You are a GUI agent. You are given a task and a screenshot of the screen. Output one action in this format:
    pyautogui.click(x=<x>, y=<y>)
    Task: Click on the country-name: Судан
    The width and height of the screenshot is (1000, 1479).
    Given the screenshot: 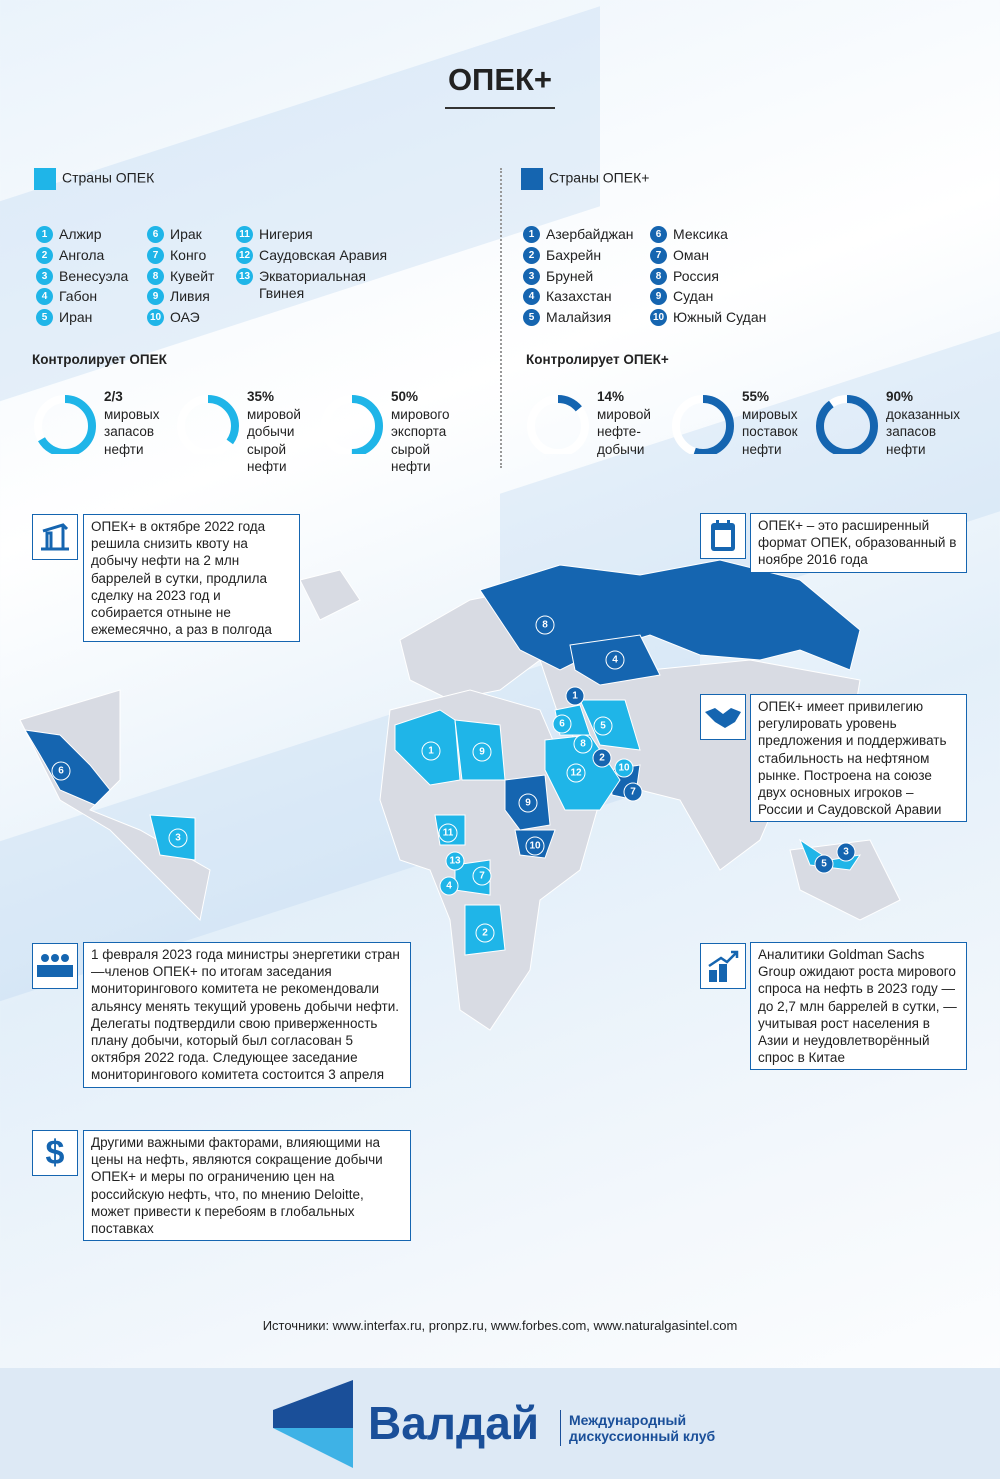 What is the action you would take?
    pyautogui.click(x=693, y=296)
    